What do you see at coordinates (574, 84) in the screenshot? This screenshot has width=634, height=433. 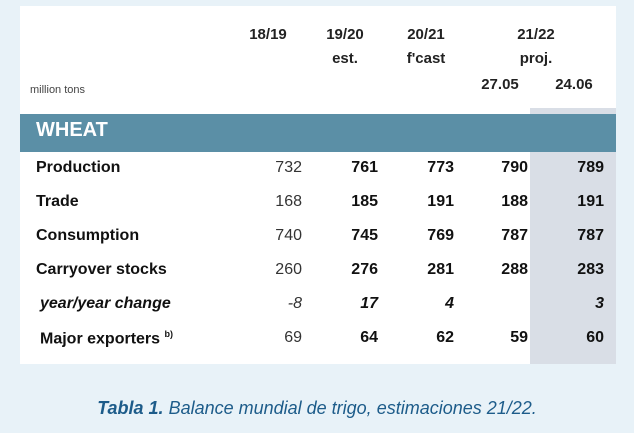 I see `header-24-06: 24.06` at bounding box center [574, 84].